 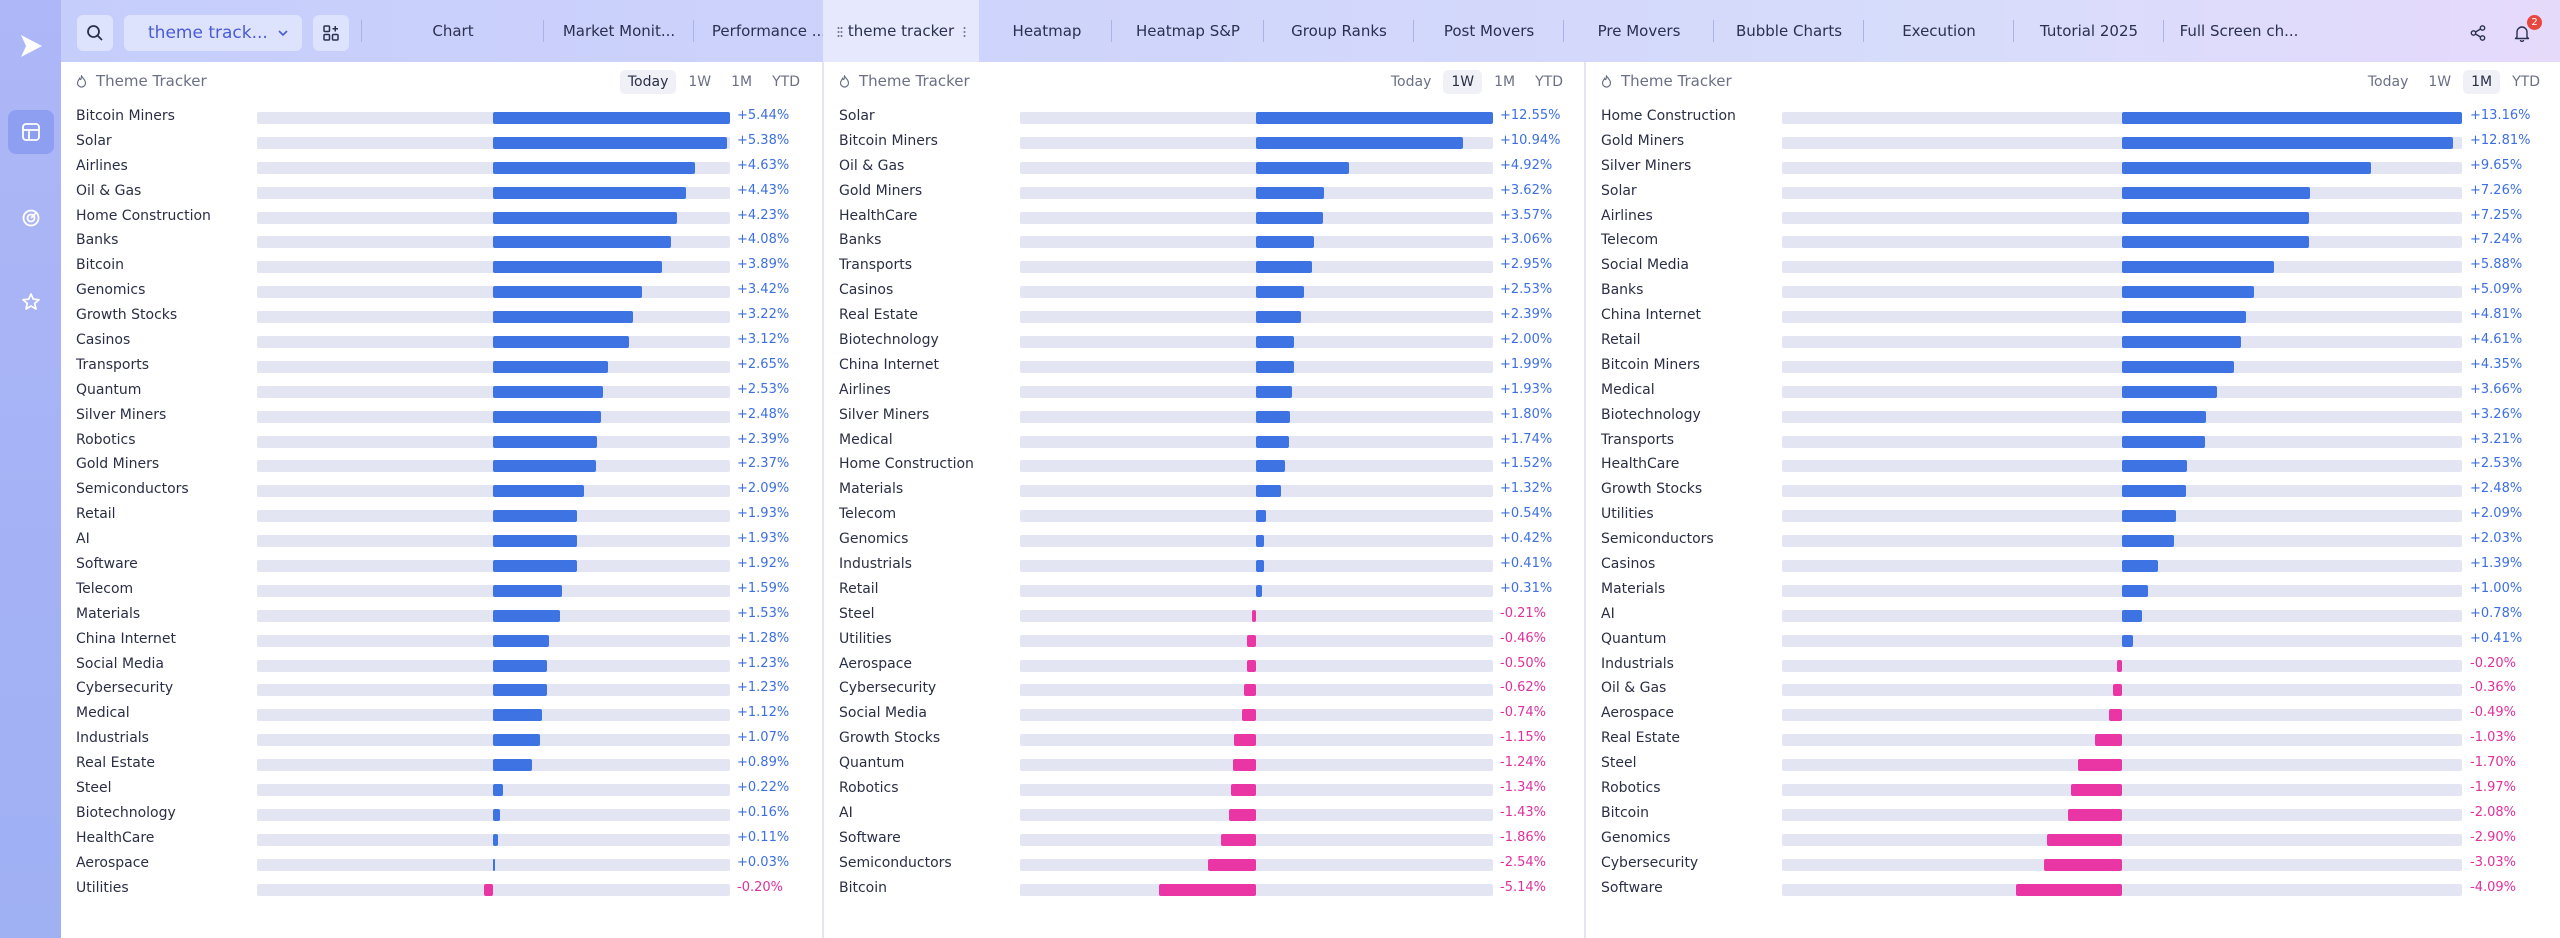 I want to click on theme-row-bitcoin-miners: Bitcoin Miners +10.94%, so click(x=1203, y=141).